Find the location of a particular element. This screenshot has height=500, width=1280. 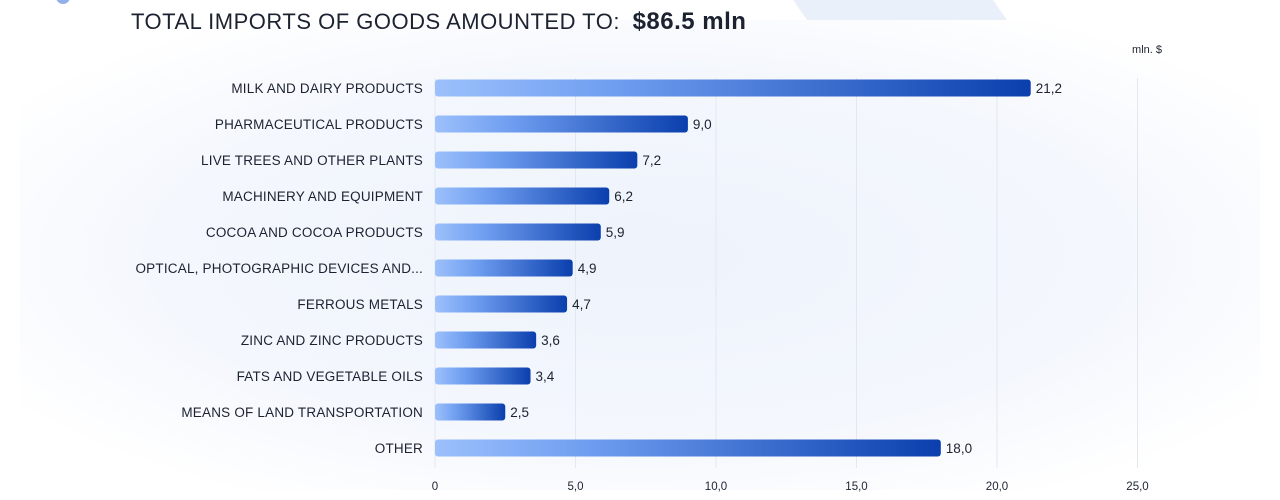

value-label: 21,2 is located at coordinates (1049, 88).